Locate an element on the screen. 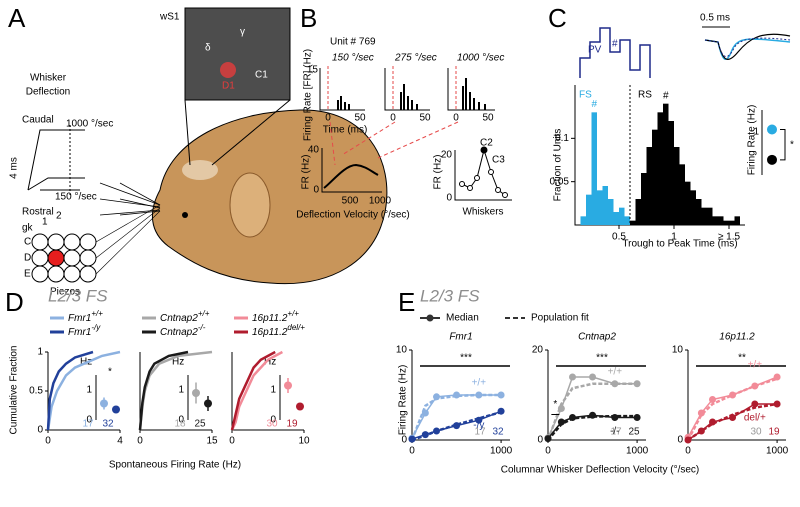 The width and height of the screenshot is (800, 507). grid-label: E is located at coordinates (27, 274).